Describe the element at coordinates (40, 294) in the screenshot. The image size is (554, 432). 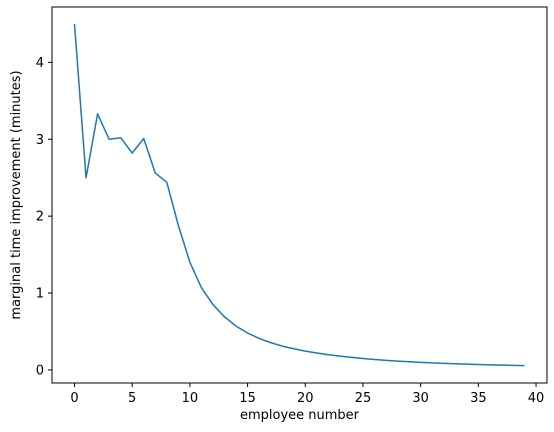
I see `y-tick-label: 1` at that location.